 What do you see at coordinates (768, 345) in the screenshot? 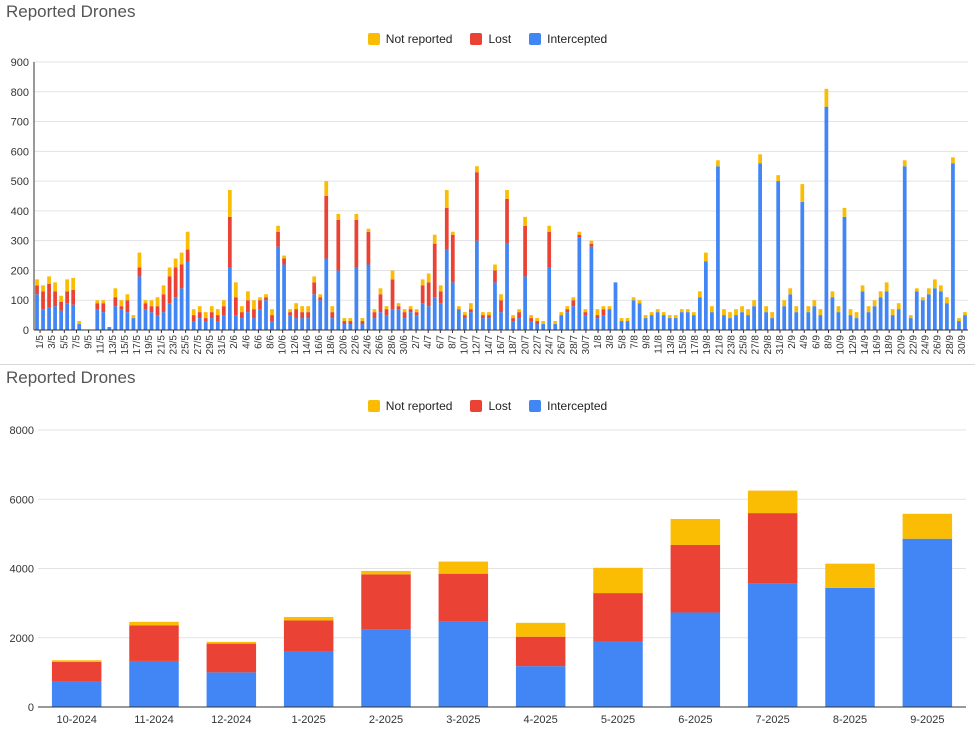
I see `x-tick-label: 29/8` at bounding box center [768, 345].